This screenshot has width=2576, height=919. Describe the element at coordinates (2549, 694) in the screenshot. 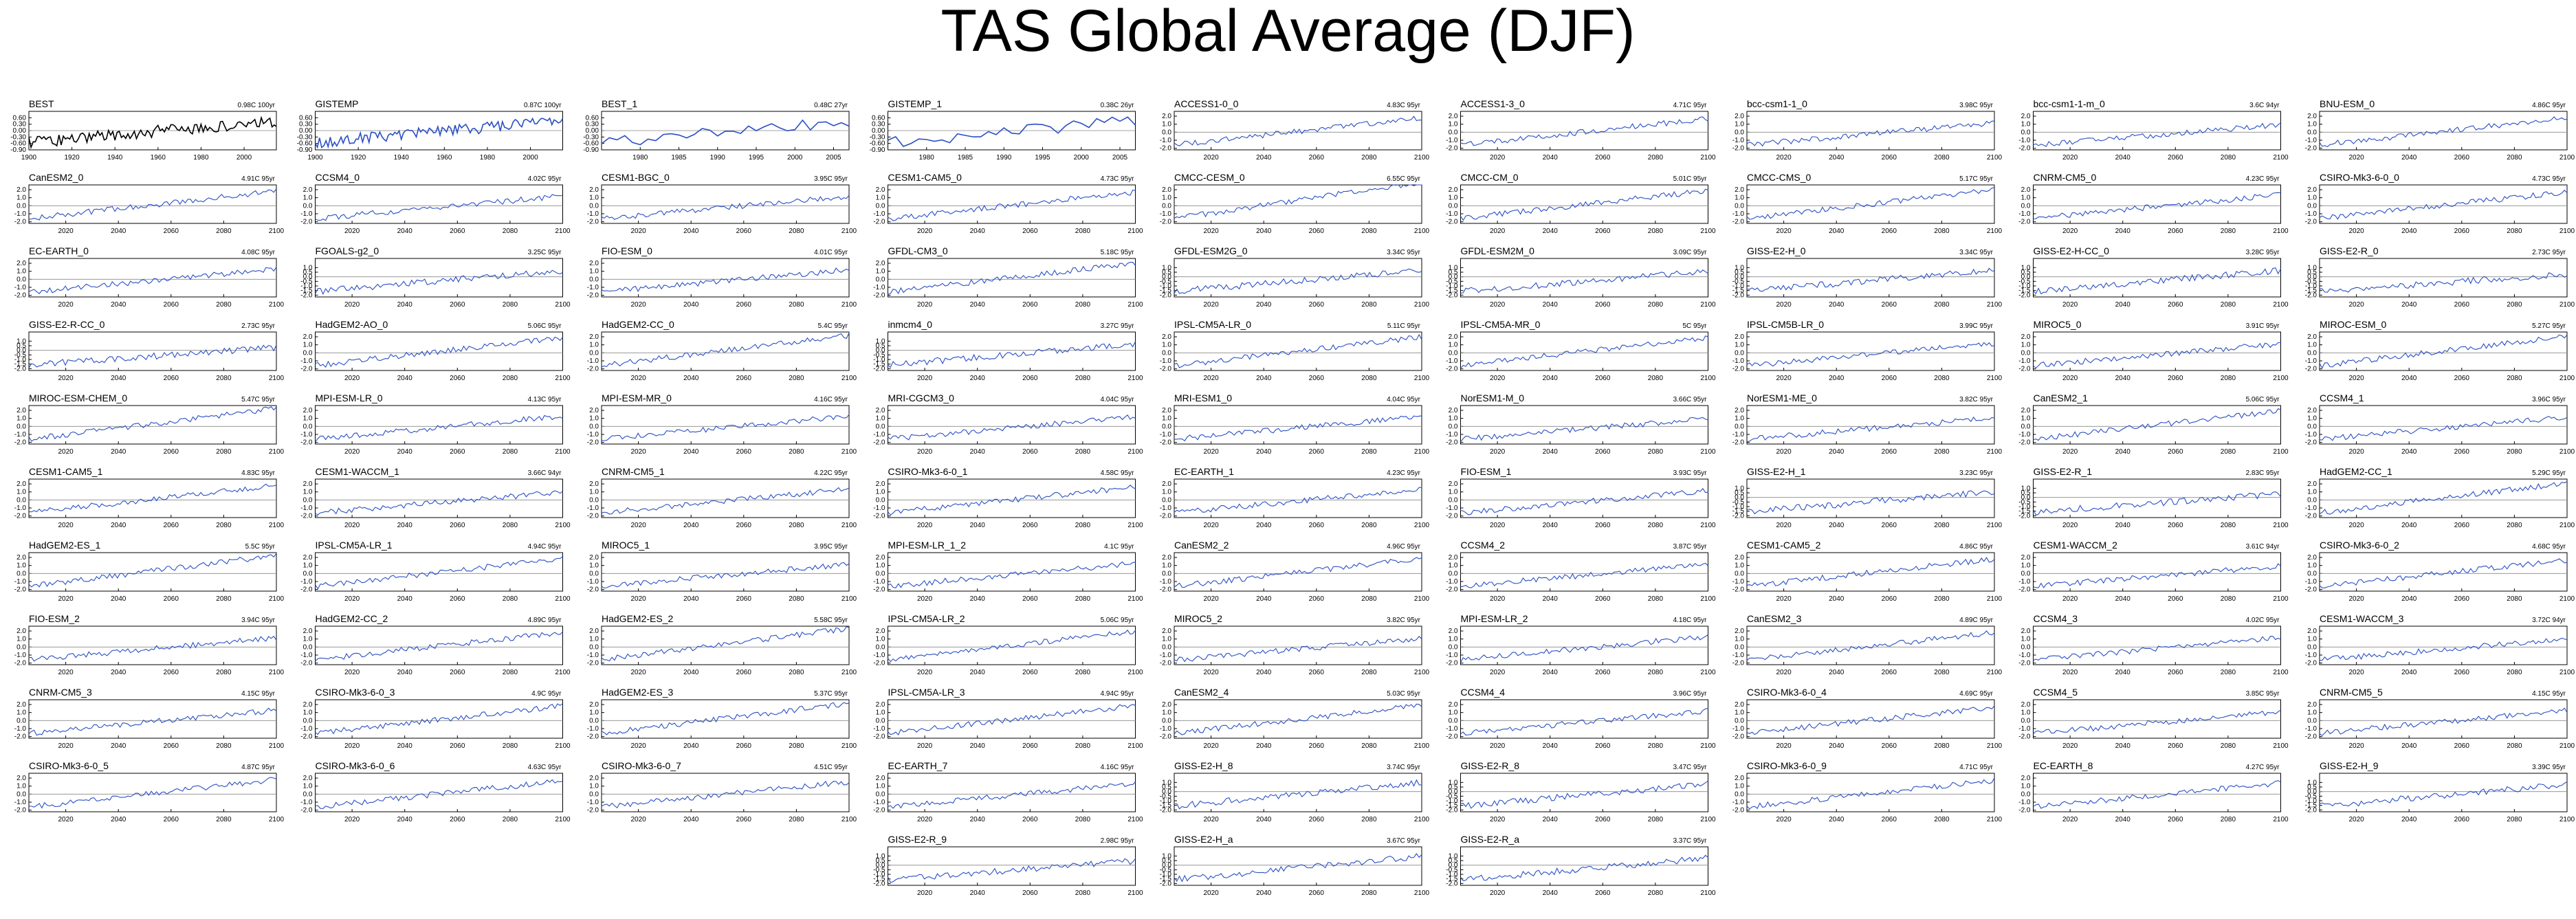

I see `panel-trend: 4.15C 95yr` at that location.